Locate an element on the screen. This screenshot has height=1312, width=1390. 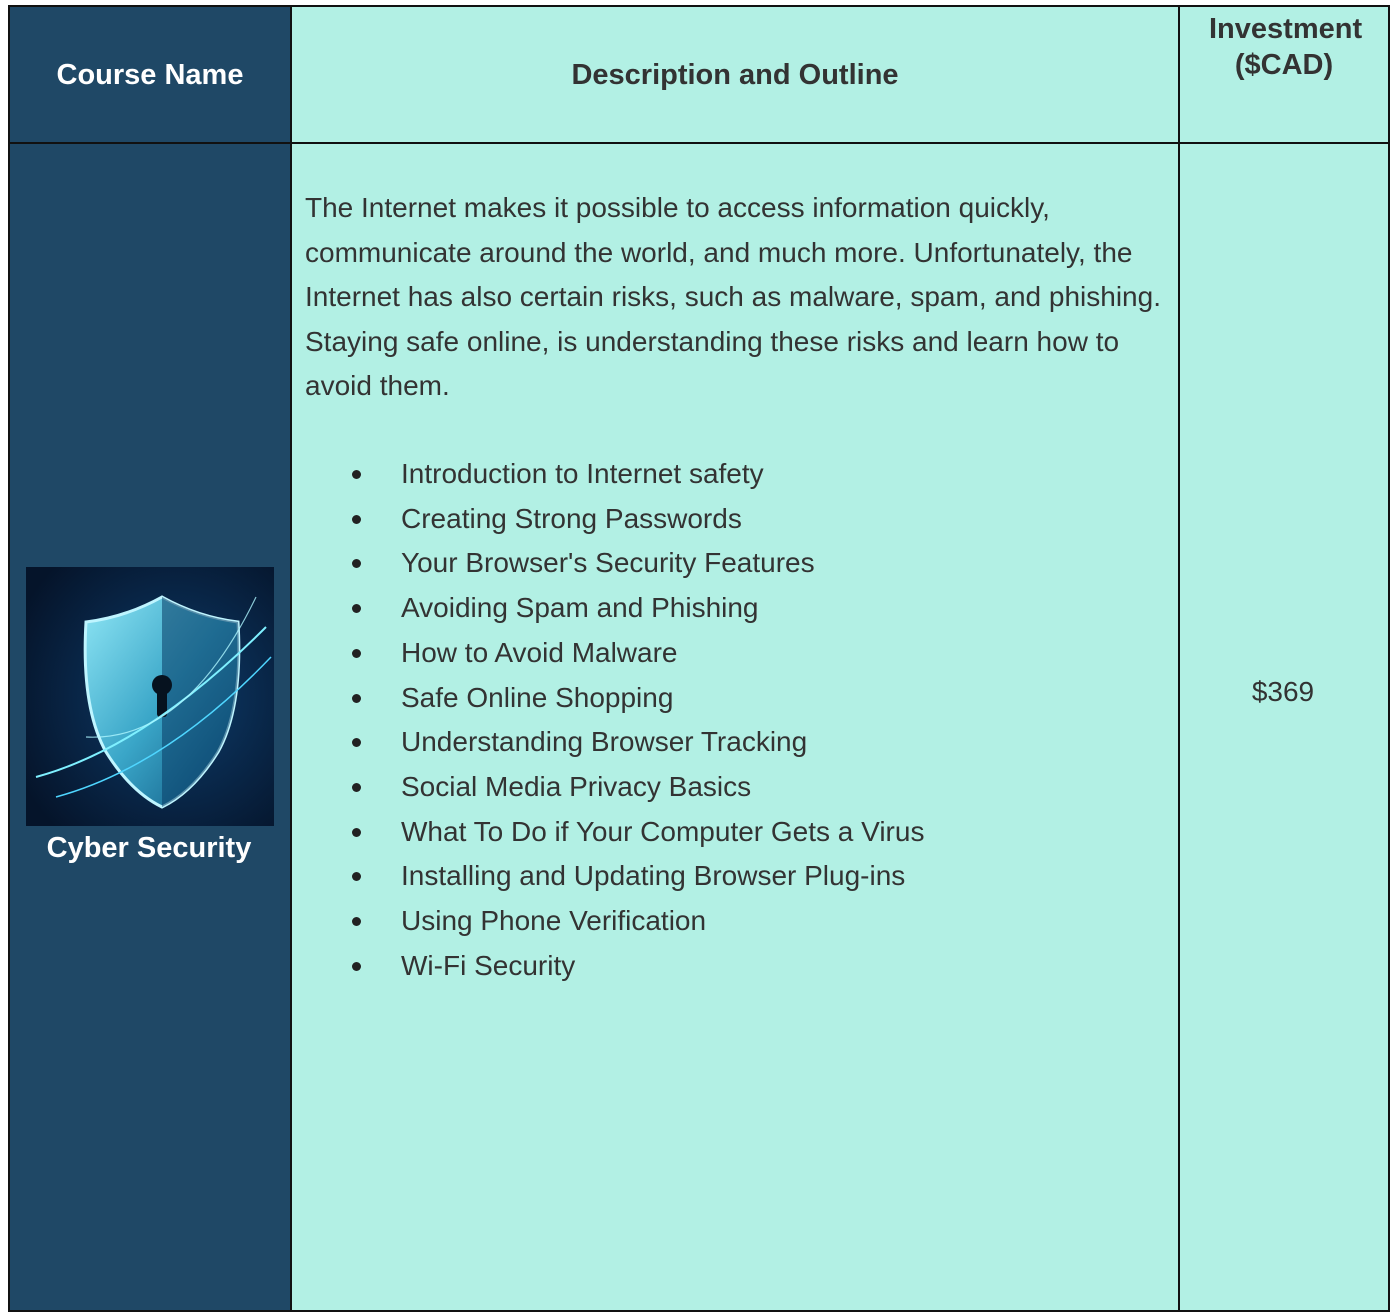
outline-item: Your Browser's Security Features is located at coordinates (638, 563).